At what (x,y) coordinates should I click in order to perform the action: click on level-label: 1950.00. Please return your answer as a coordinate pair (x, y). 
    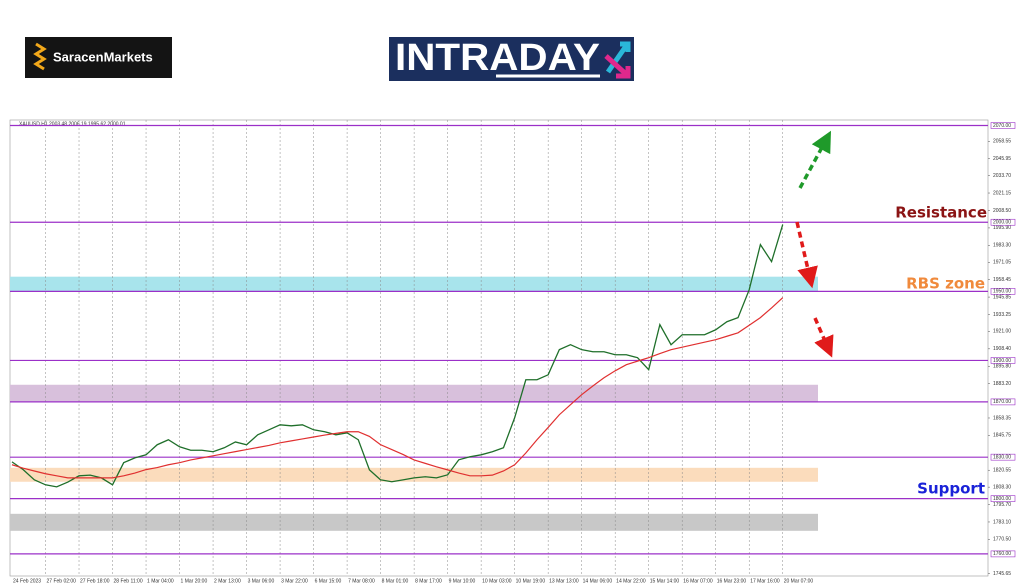
    Looking at the image, I should click on (1002, 292).